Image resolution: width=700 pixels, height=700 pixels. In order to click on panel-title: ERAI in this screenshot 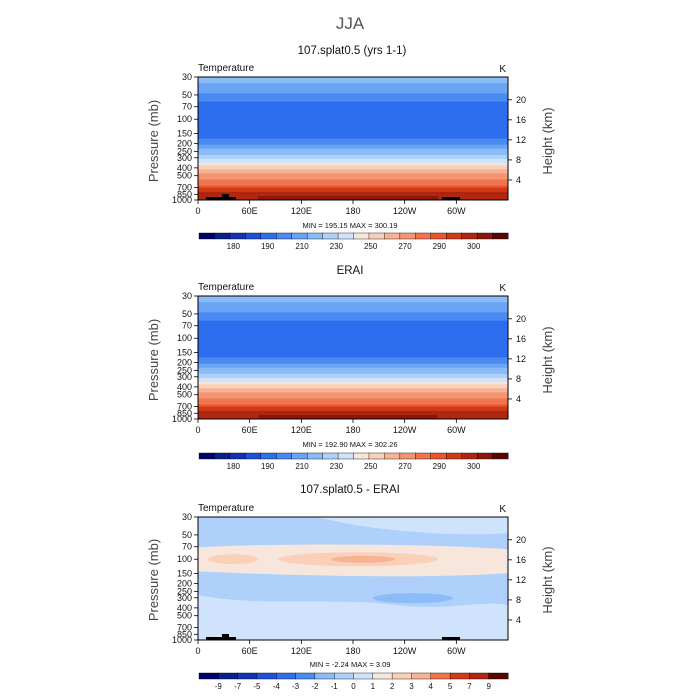, I will do `click(350, 271)`.